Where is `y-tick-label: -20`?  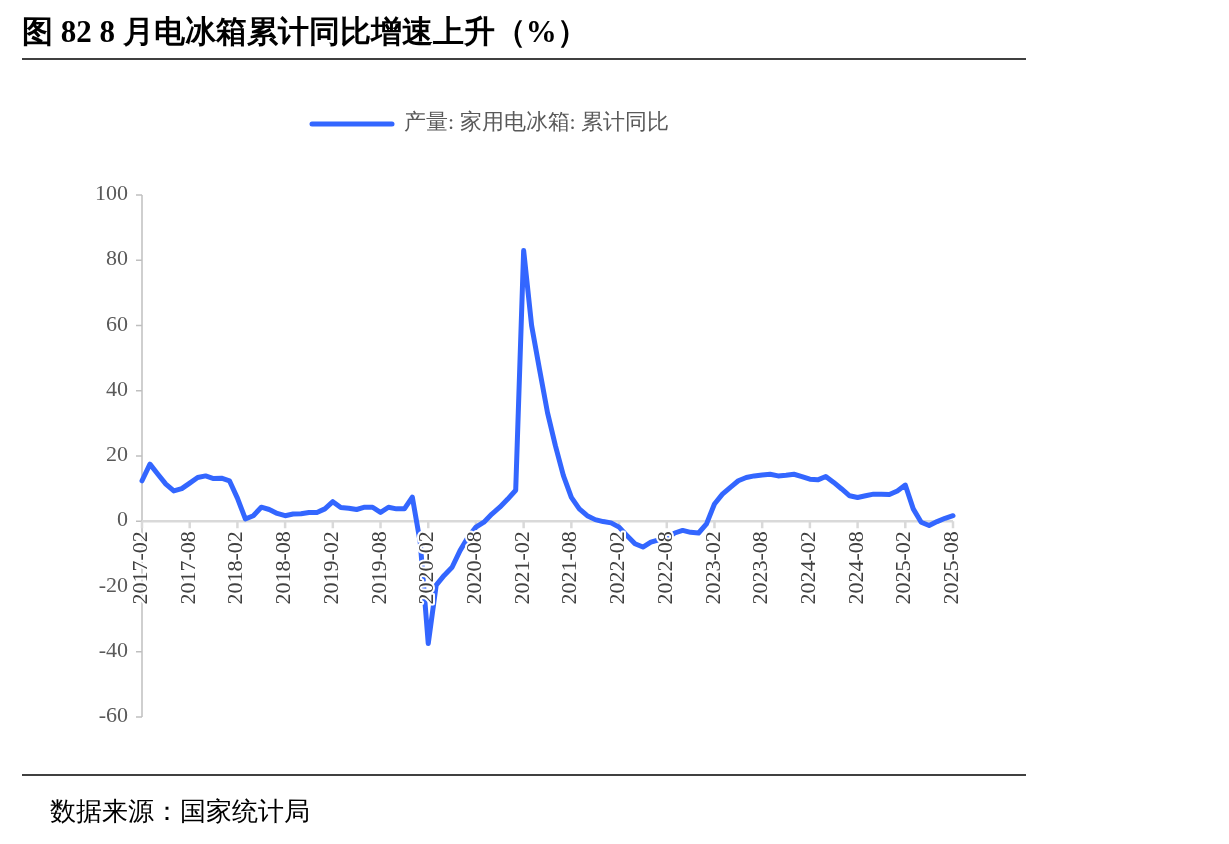 y-tick-label: -20 is located at coordinates (113, 584).